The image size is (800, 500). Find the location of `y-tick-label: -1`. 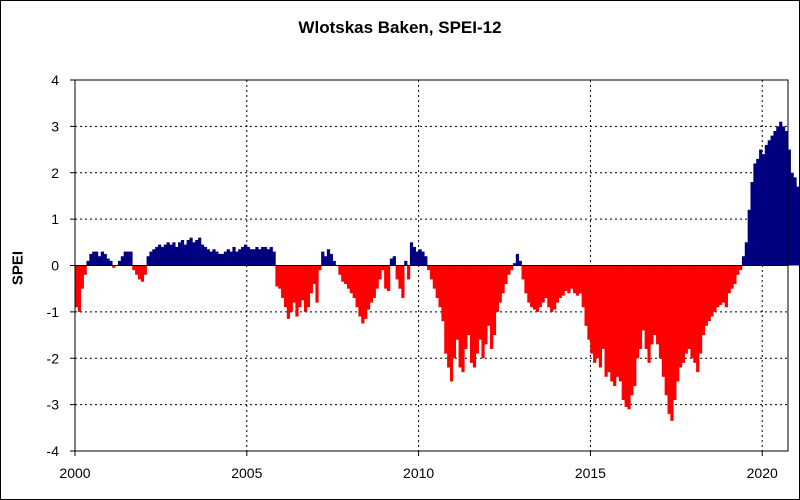

y-tick-label: -1 is located at coordinates (53, 312).